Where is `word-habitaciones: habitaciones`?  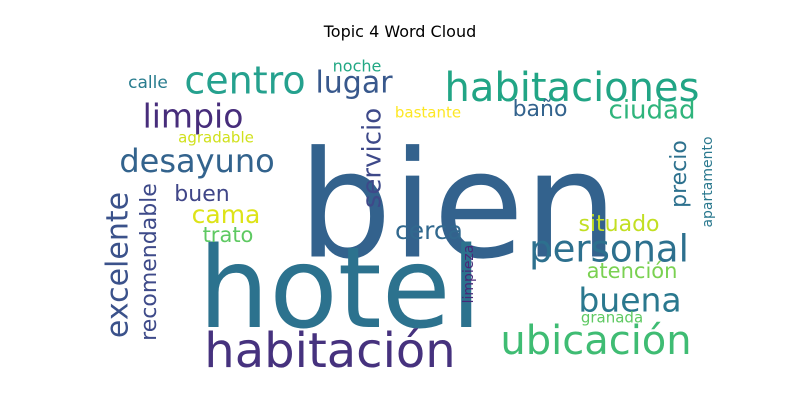
word-habitaciones: habitaciones is located at coordinates (572, 88).